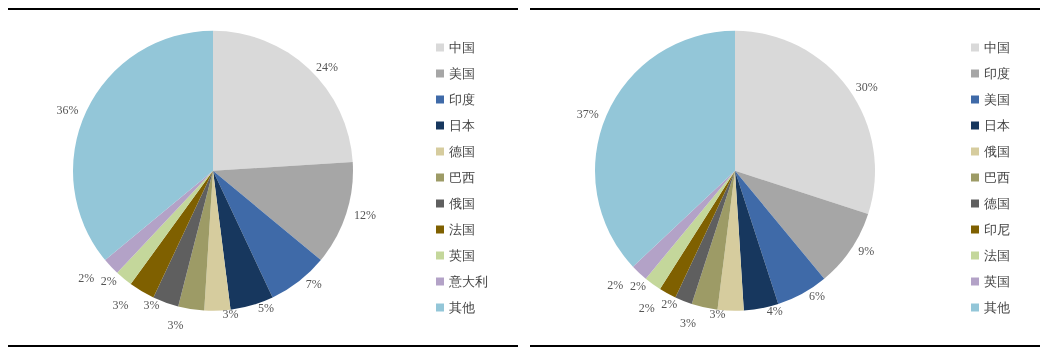 This screenshot has width=1049, height=355. What do you see at coordinates (816, 296) in the screenshot?
I see `data-label: 6%` at bounding box center [816, 296].